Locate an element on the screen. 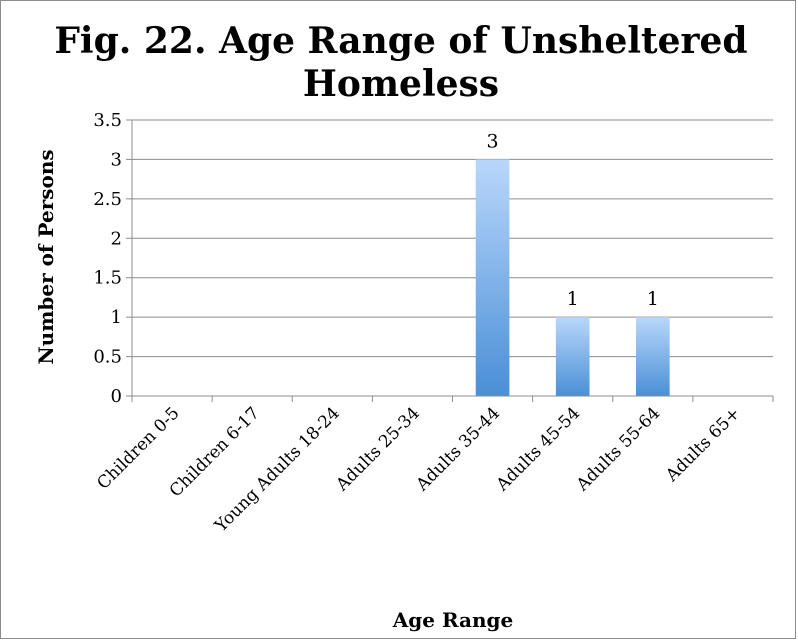  x-category-label: Adults 65+ is located at coordinates (702, 444).